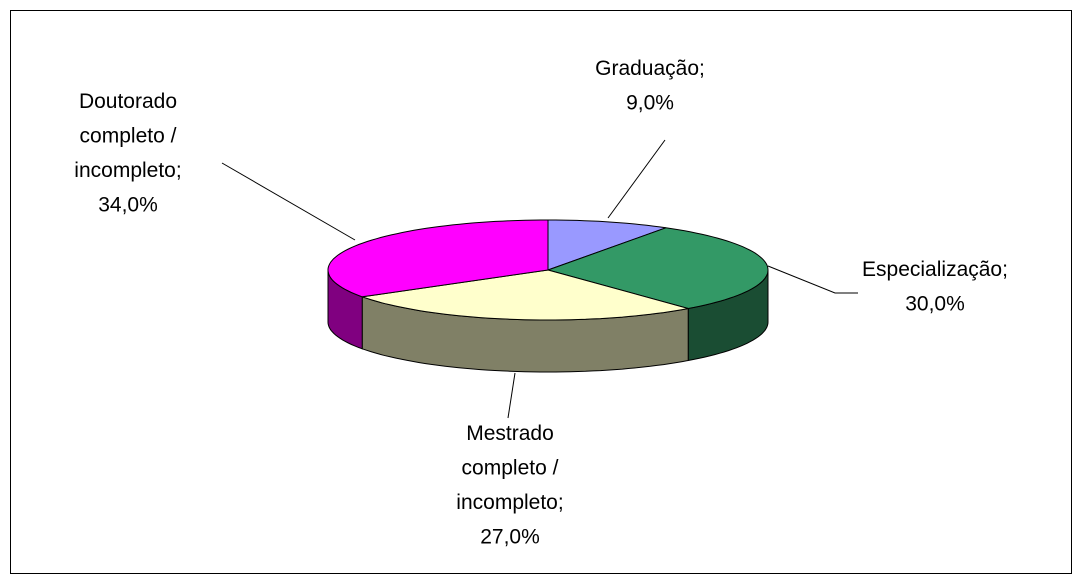  What do you see at coordinates (128, 205) in the screenshot?
I see `value-label: 34,0%` at bounding box center [128, 205].